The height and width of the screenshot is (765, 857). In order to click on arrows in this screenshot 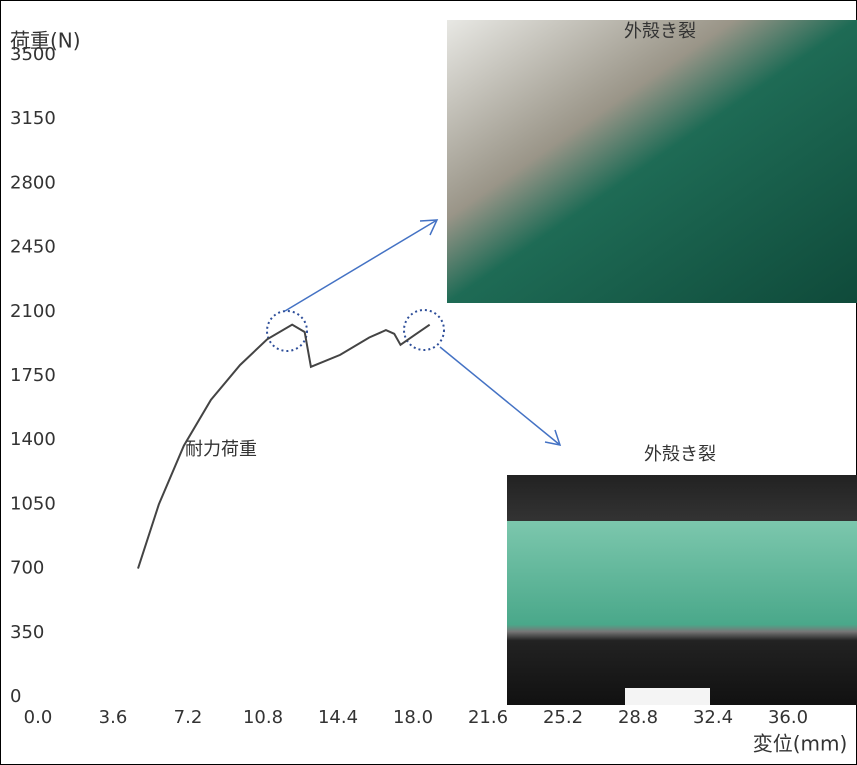, I will do `click(423, 332)`.